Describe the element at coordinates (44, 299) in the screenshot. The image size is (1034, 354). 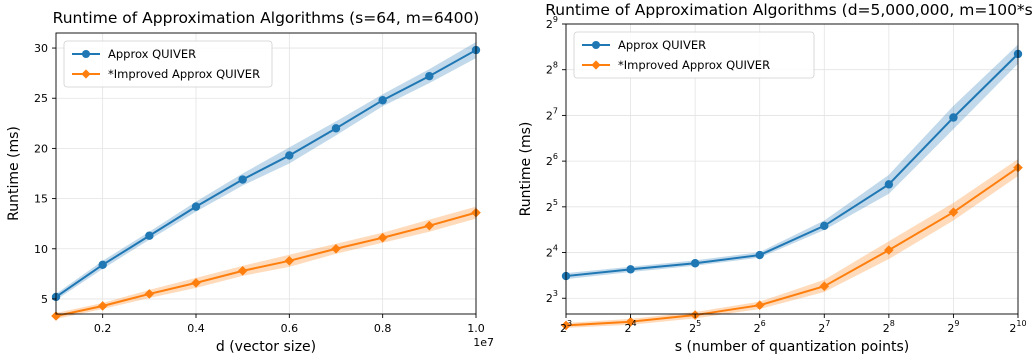
I see `y-tick-label: 5` at that location.